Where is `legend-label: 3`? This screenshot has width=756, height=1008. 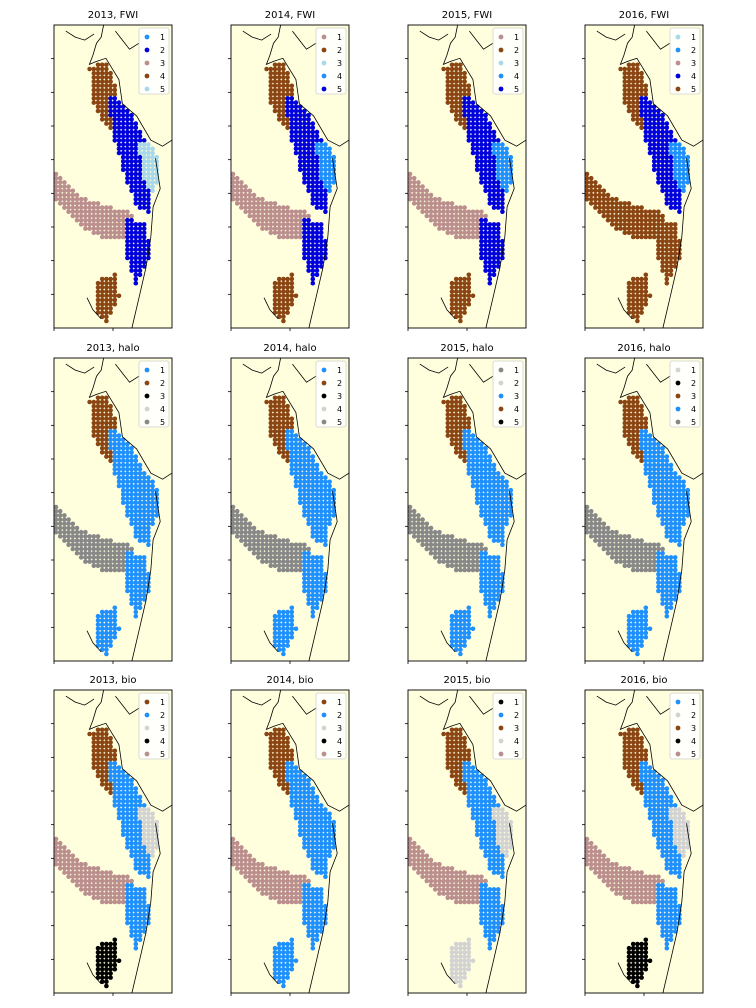 legend-label: 3 is located at coordinates (693, 63).